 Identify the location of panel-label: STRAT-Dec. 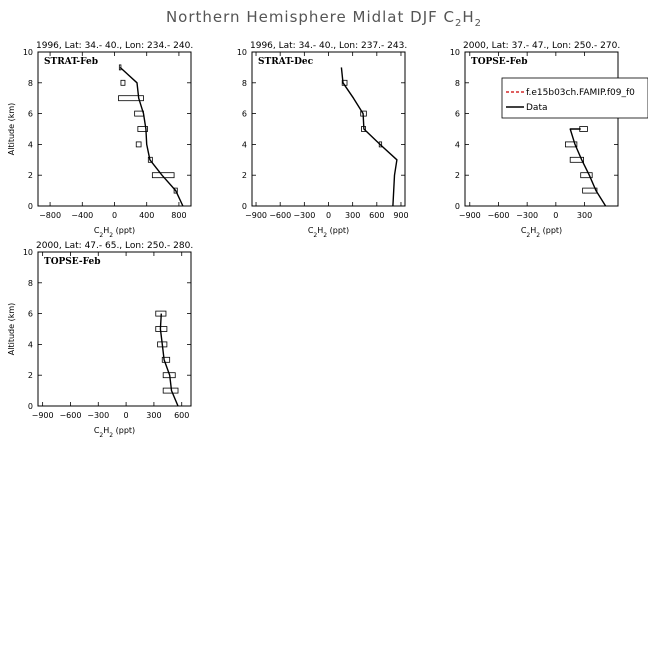
(286, 62).